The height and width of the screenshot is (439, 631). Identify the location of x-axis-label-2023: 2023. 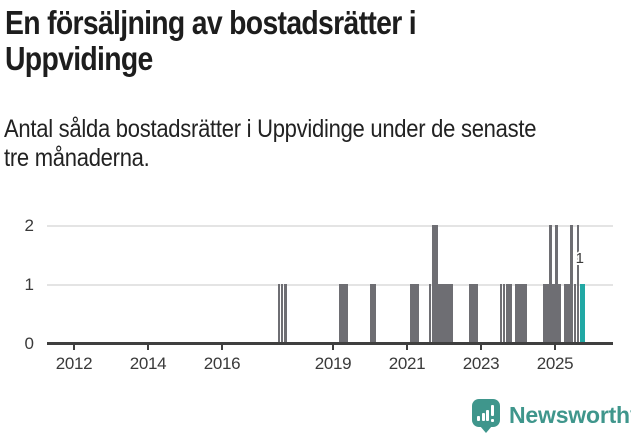
(481, 363).